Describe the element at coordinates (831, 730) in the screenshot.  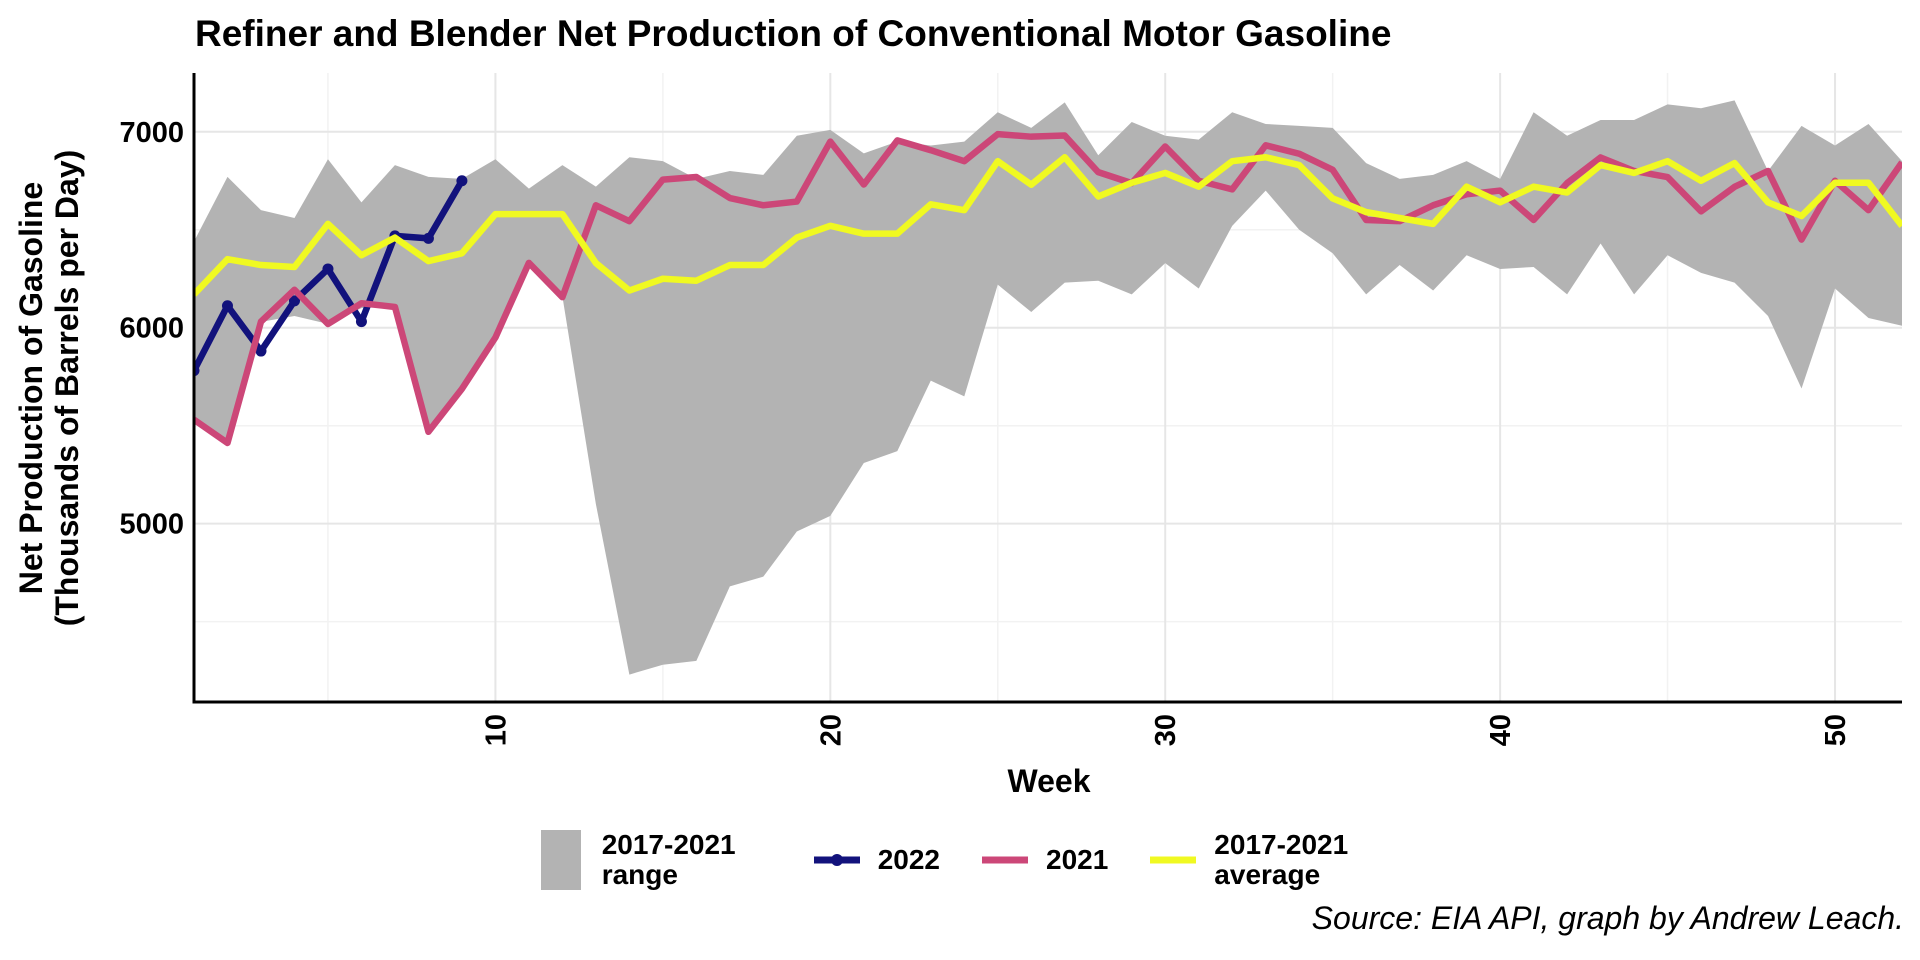
I see `x-tick-label: 20` at that location.